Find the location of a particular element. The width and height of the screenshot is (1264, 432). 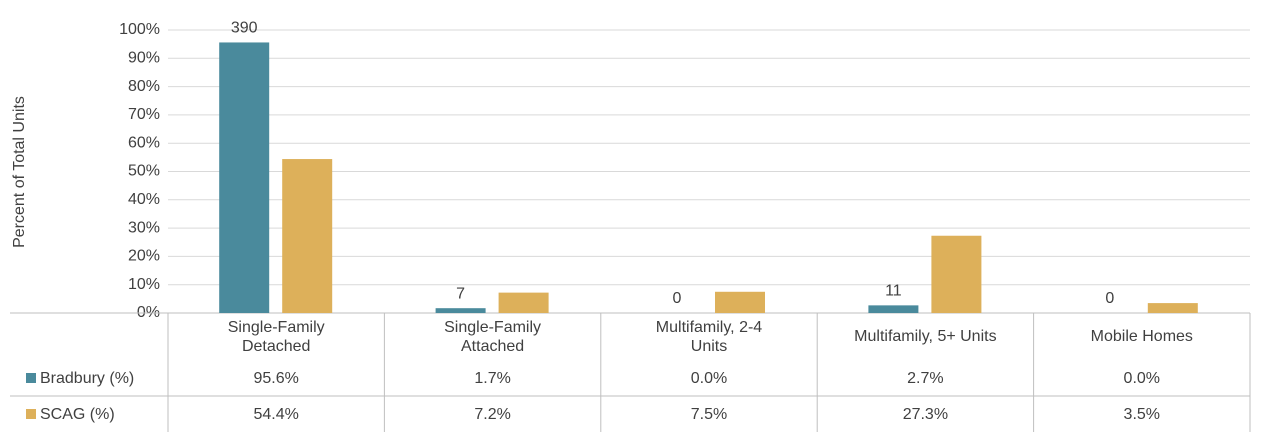

legend-label: Bradbury (%) is located at coordinates (87, 378).